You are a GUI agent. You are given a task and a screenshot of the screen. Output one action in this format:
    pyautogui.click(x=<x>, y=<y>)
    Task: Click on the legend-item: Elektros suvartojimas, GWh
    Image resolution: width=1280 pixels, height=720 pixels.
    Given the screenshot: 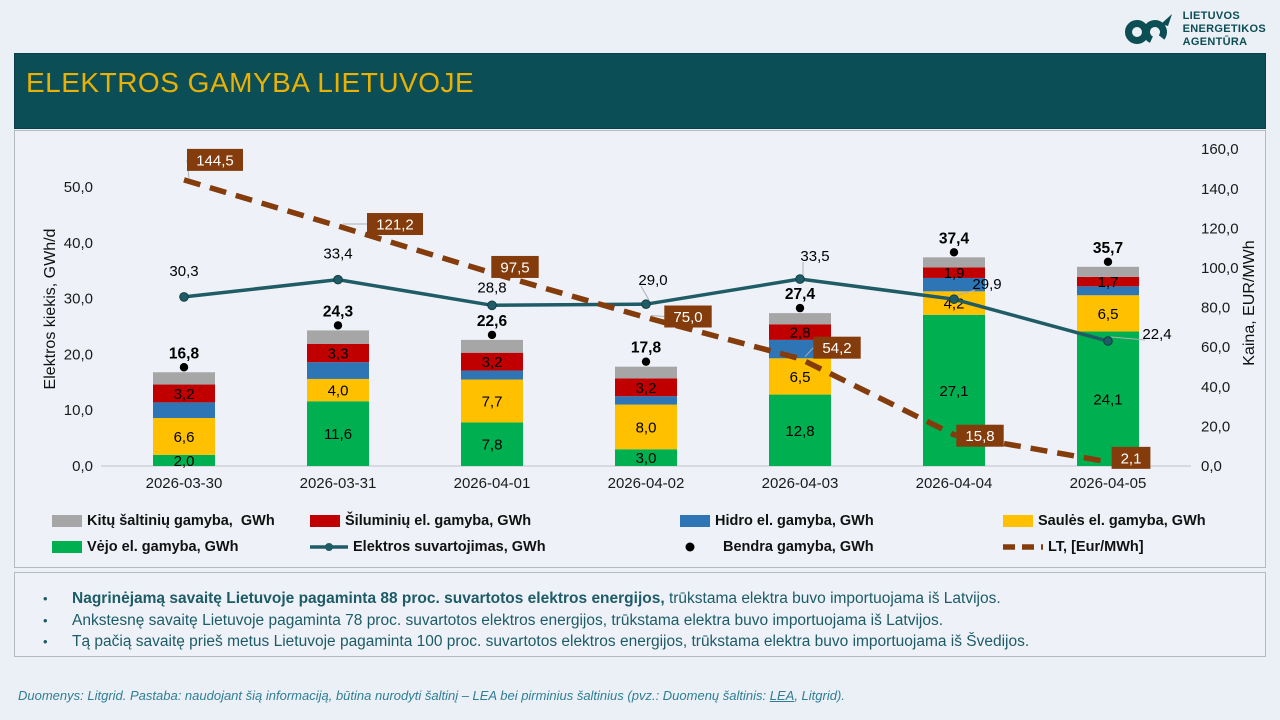 What is the action you would take?
    pyautogui.click(x=428, y=547)
    